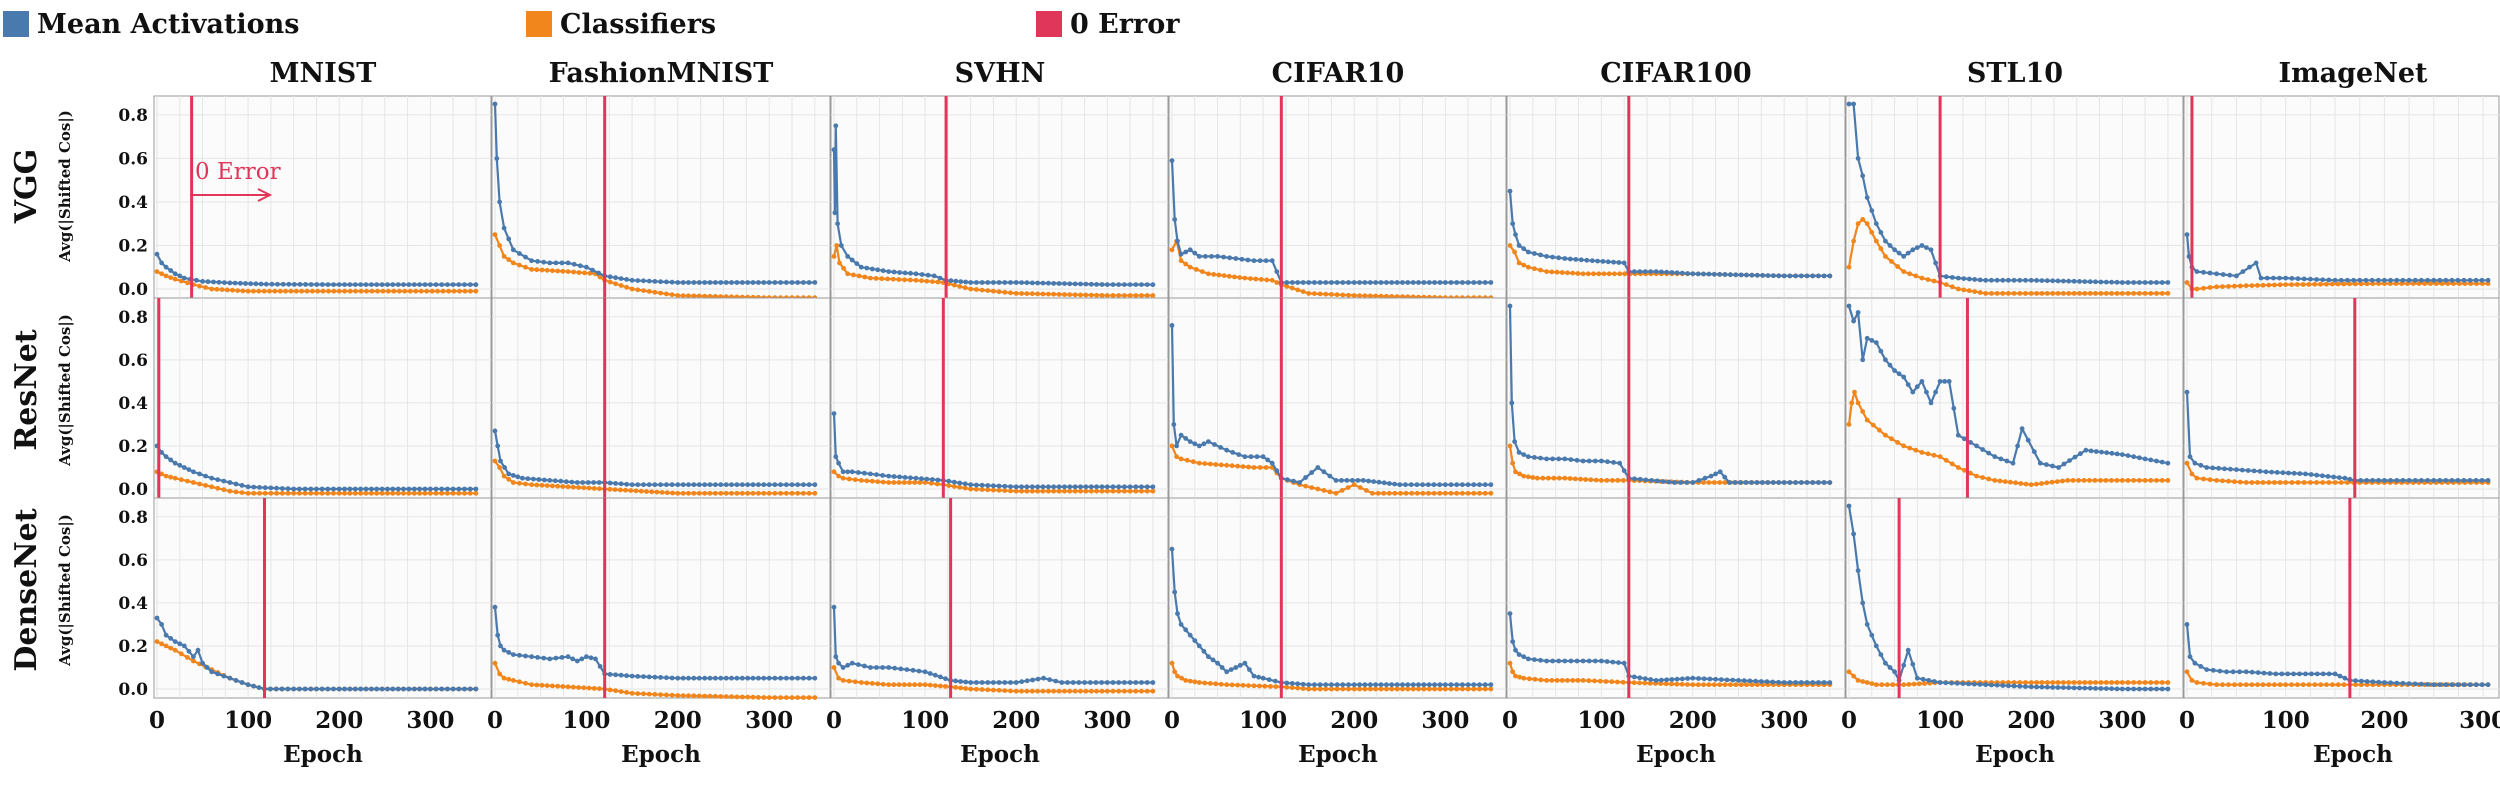  Describe the element at coordinates (2384, 720) in the screenshot. I see `x-tick-label: 200` at that location.